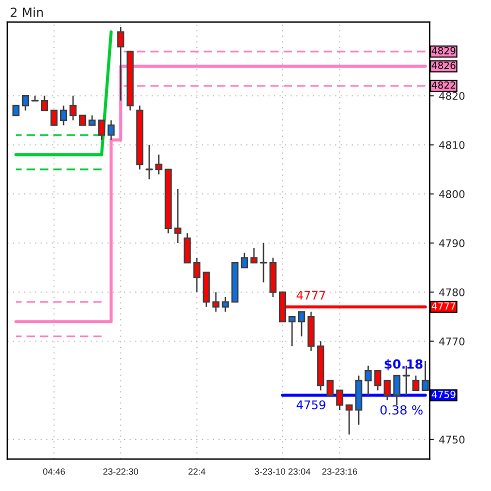 The image size is (491, 491). Describe the element at coordinates (444, 66) in the screenshot. I see `data-label: 4826` at that location.